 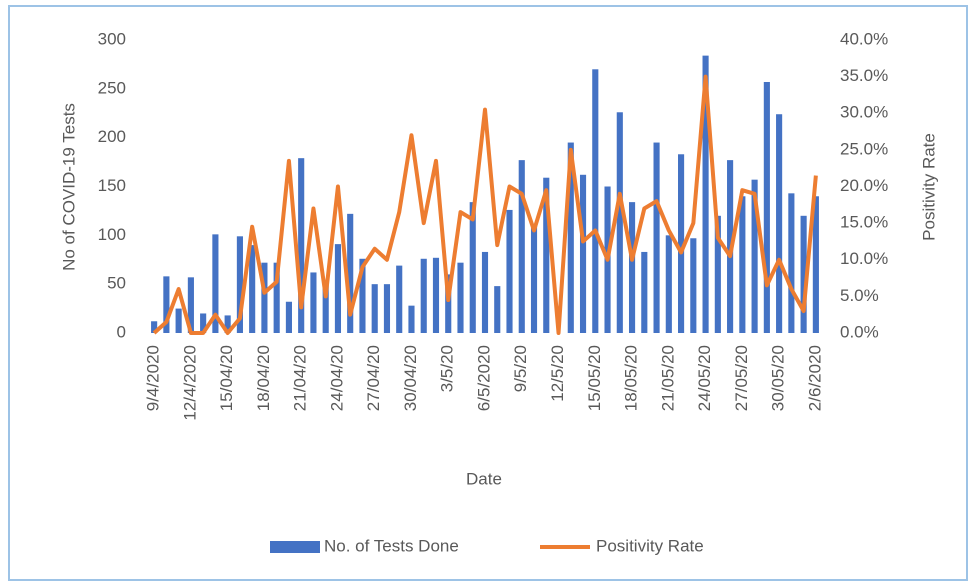 I want to click on x-tick-label: 9/4/2020, so click(x=153, y=378).